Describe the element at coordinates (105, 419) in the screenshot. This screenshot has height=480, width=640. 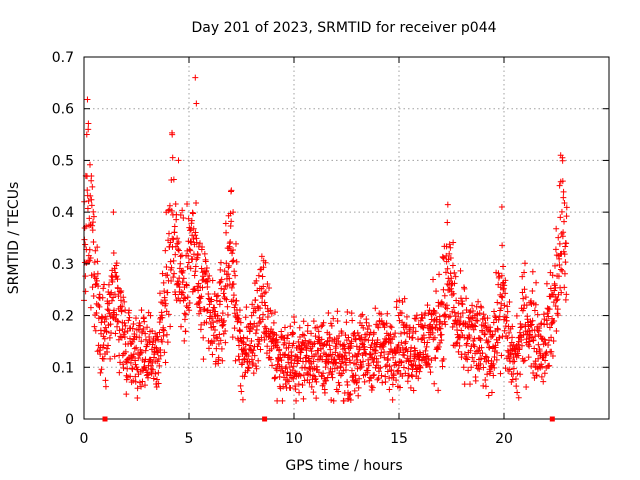
I see `data-gap-marker` at that location.